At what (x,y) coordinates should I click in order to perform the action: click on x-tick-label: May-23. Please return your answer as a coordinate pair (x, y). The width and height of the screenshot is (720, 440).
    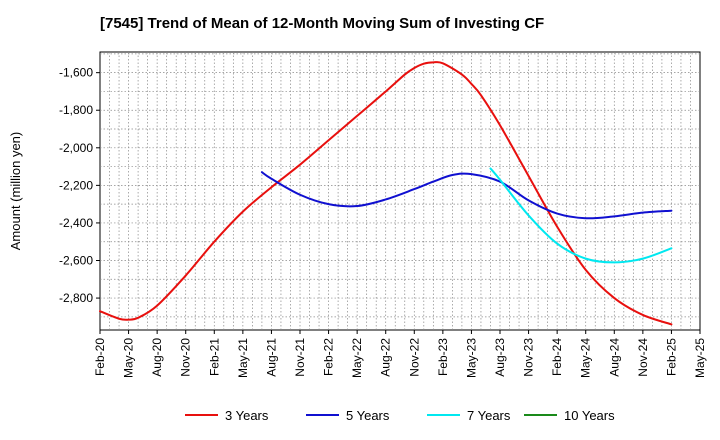
    Looking at the image, I should click on (471, 358).